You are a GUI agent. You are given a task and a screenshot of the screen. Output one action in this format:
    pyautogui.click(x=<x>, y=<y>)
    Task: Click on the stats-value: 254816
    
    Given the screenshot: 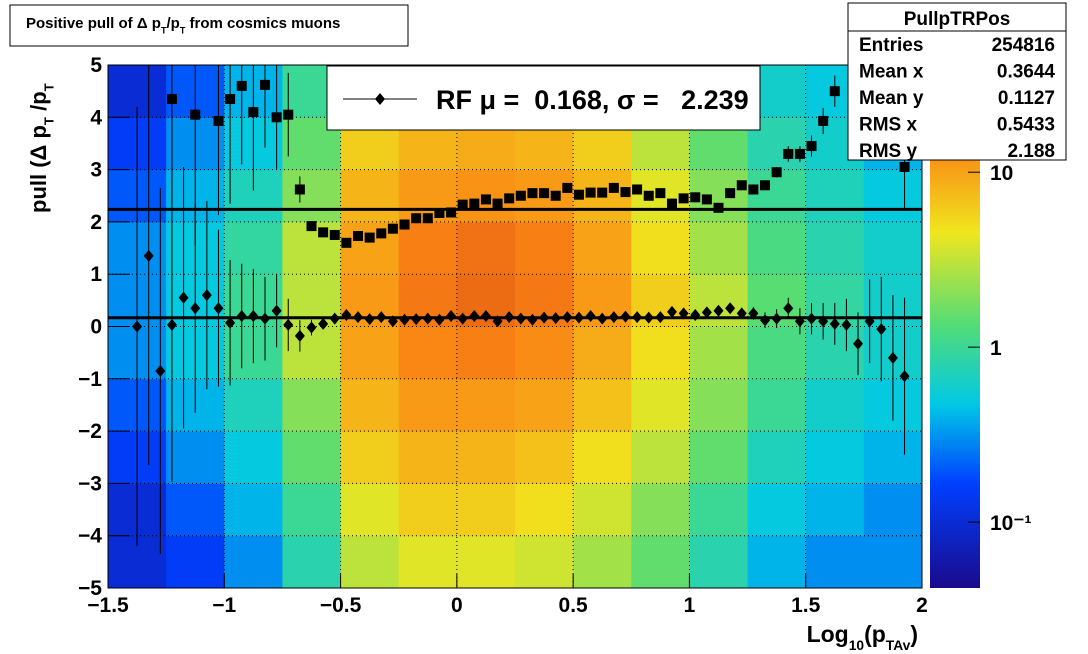 What is the action you would take?
    pyautogui.click(x=1023, y=45)
    